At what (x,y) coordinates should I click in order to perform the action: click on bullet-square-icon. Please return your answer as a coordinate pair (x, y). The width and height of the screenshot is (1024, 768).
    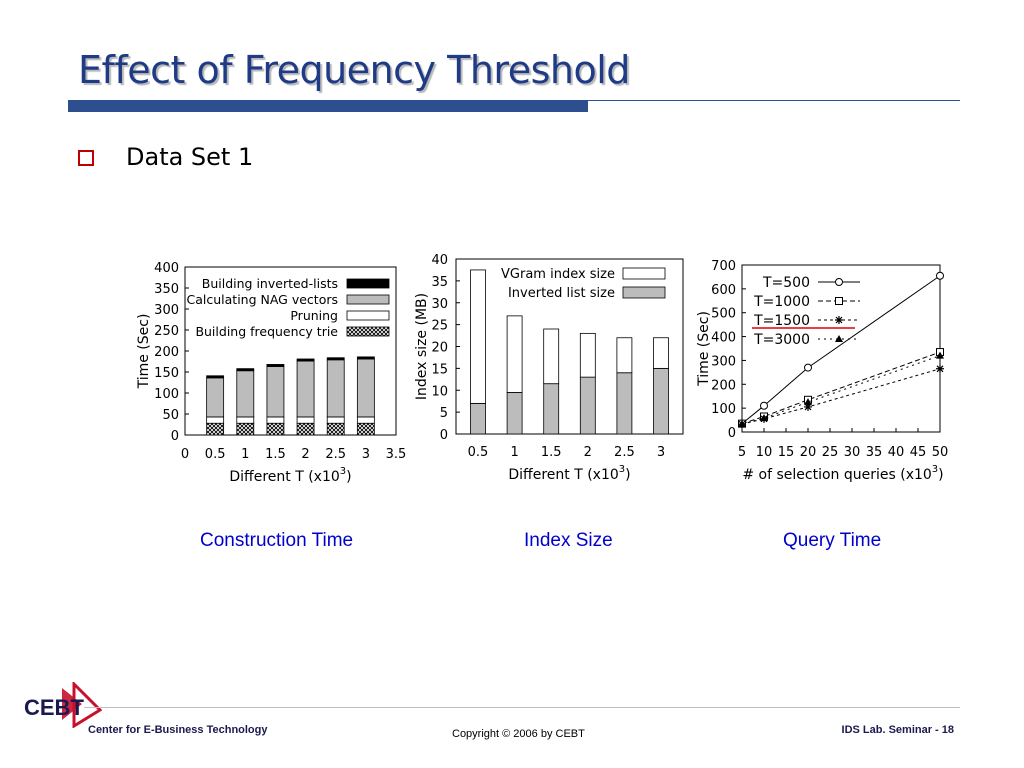
    Looking at the image, I should click on (86, 158).